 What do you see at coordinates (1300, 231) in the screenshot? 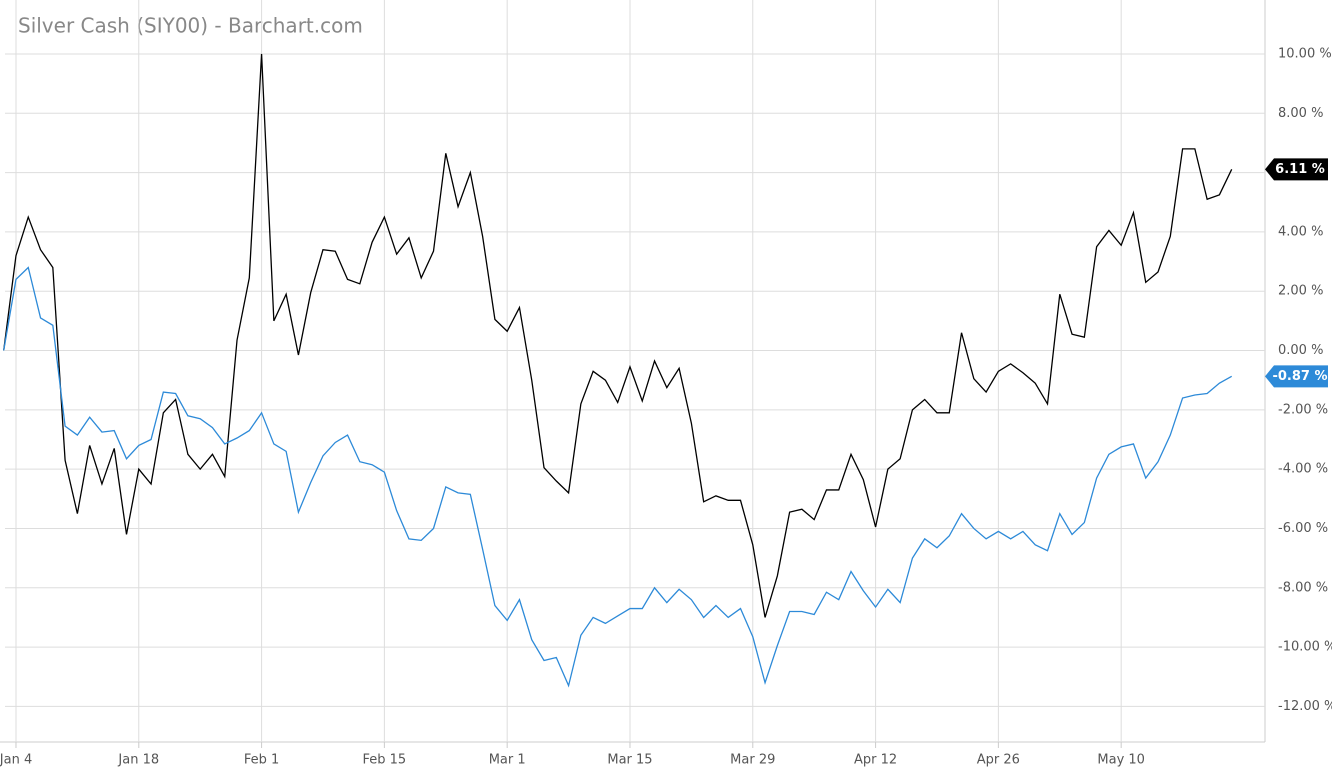
I see `y-tick-label: 4.00 %` at bounding box center [1300, 231].